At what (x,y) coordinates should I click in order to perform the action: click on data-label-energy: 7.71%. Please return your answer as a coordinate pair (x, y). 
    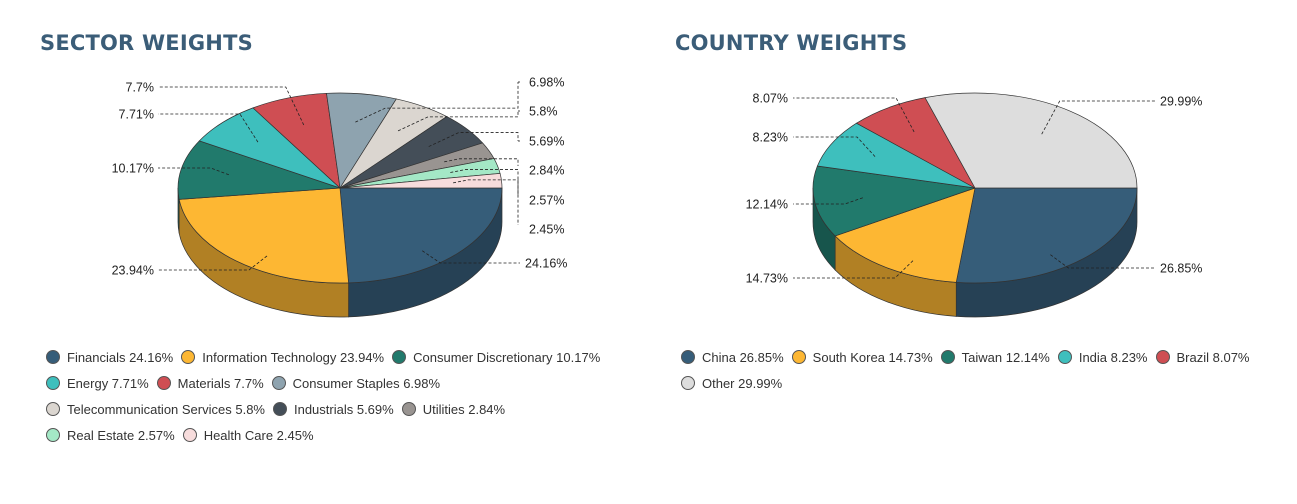
    Looking at the image, I should click on (136, 115).